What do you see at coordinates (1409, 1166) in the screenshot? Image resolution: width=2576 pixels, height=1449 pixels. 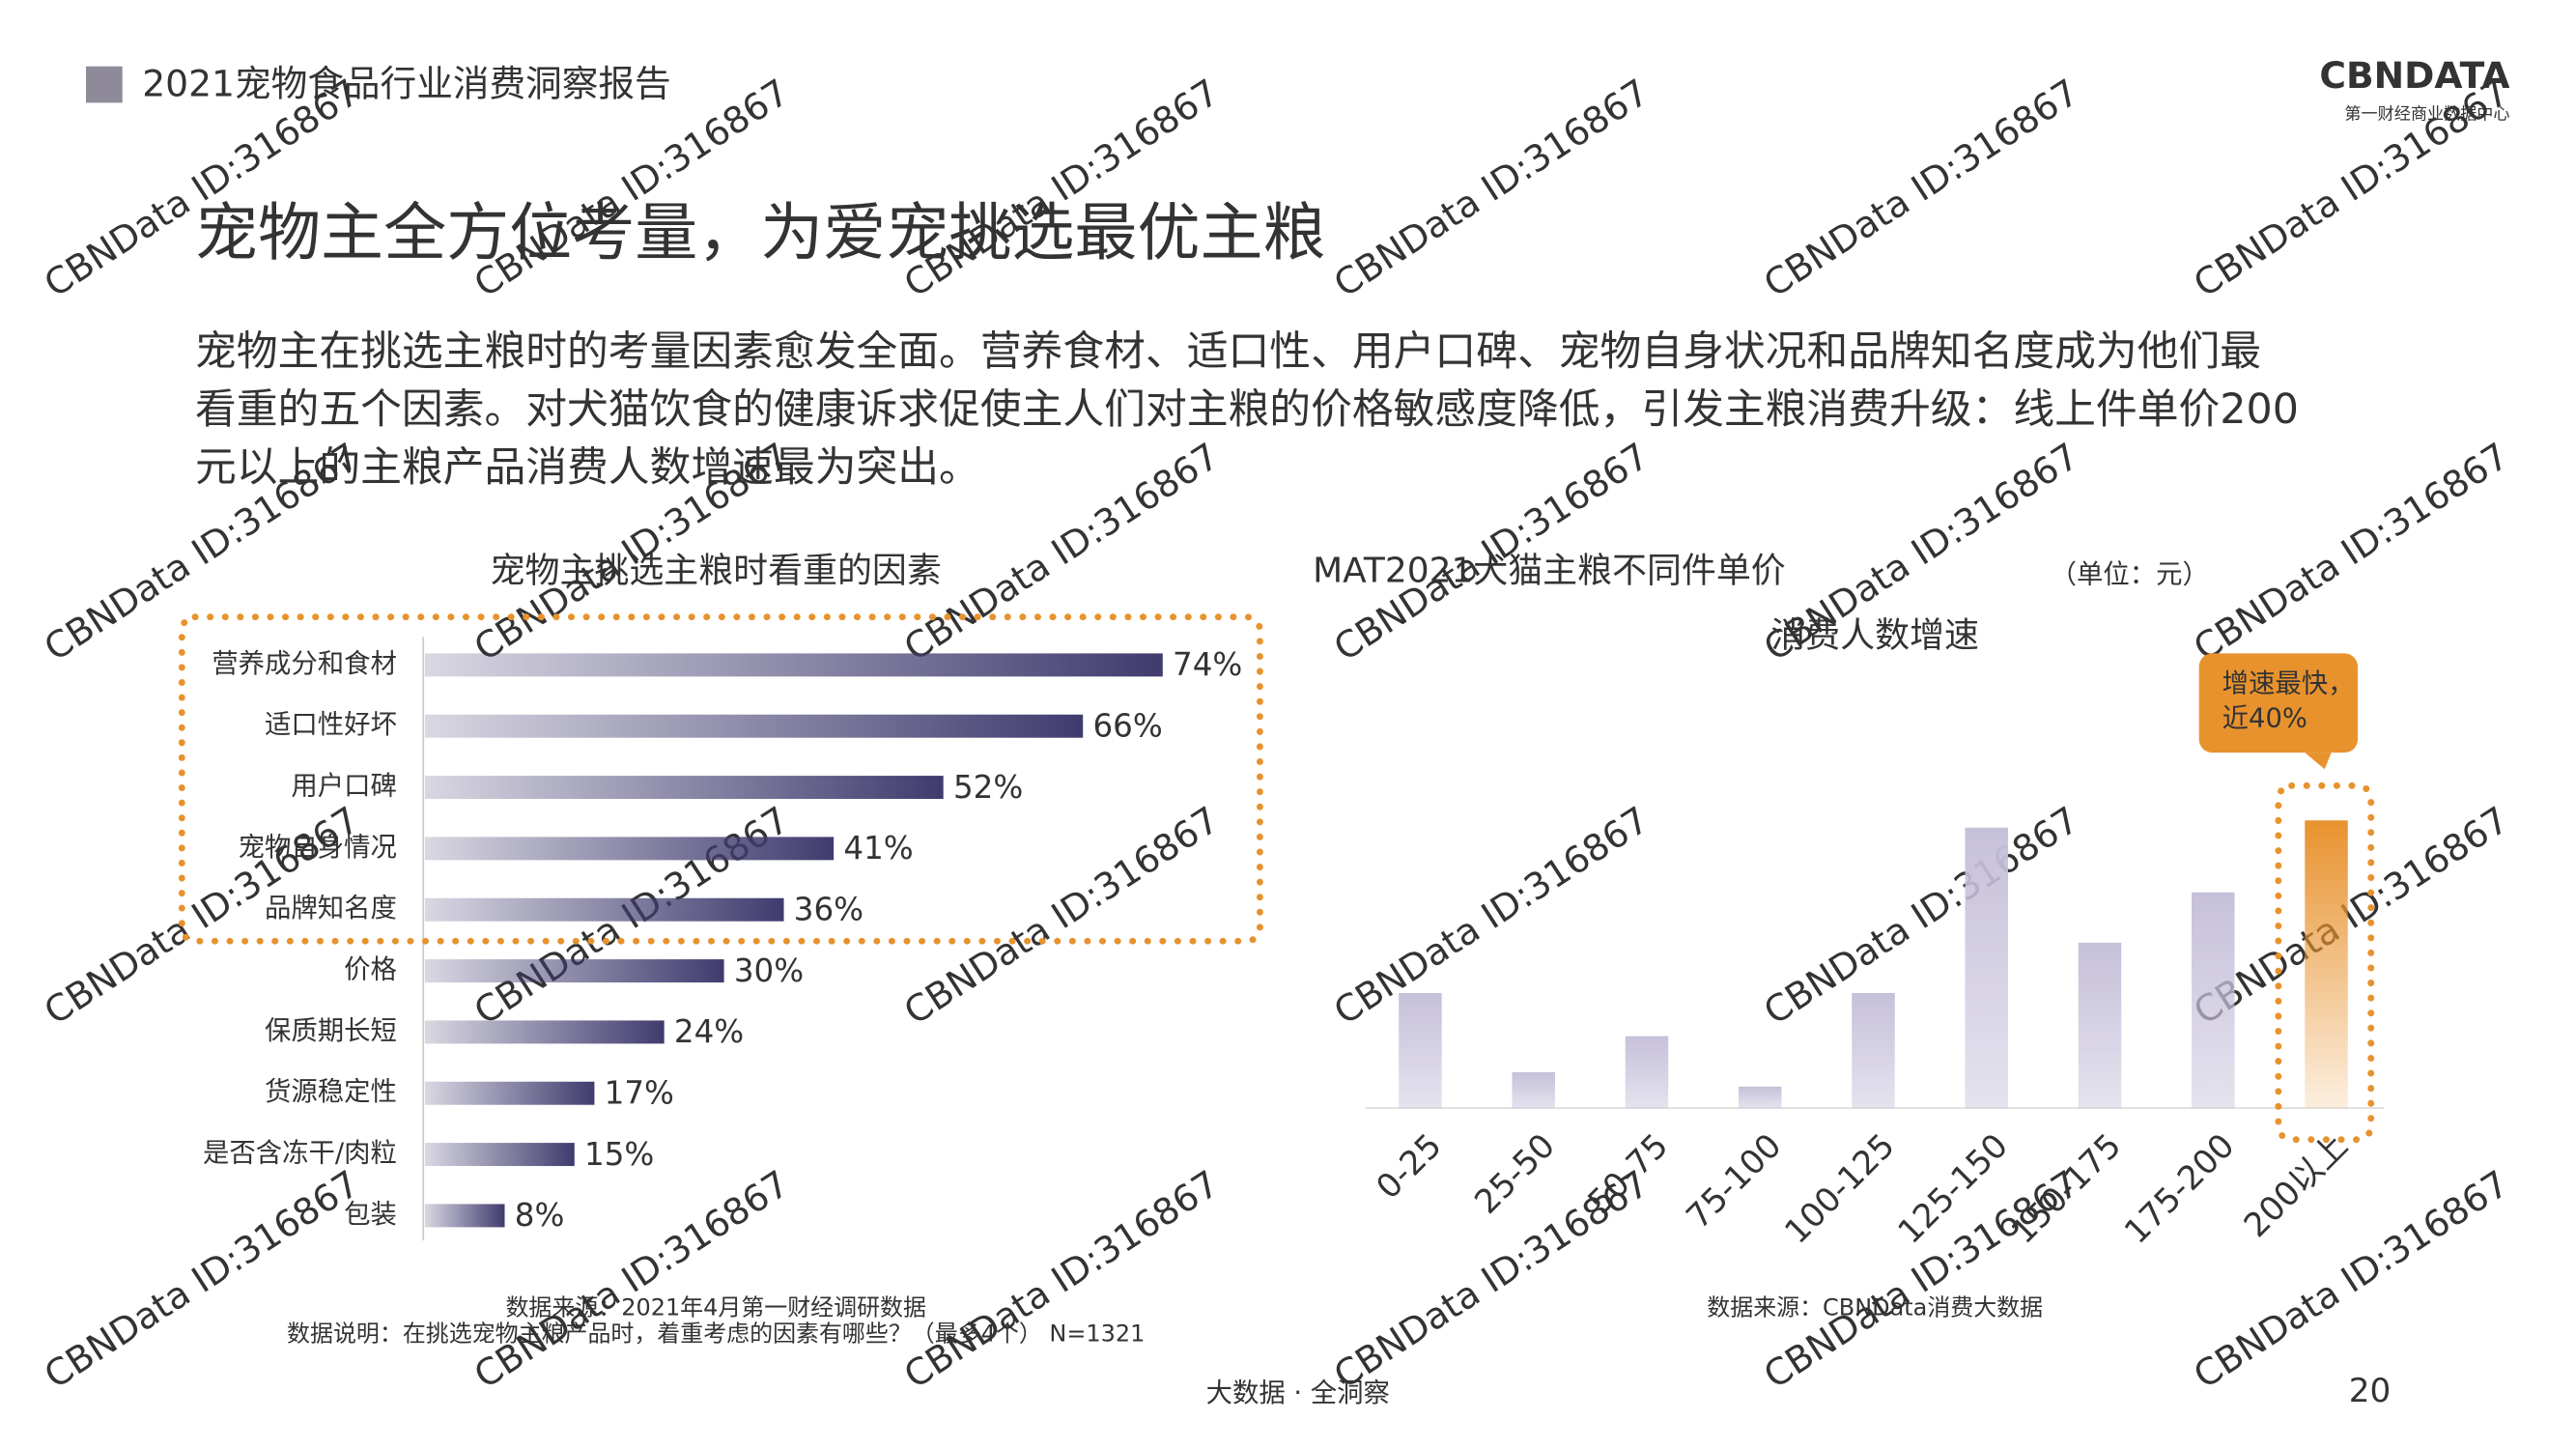 I see `x-tick-label: 0-25` at bounding box center [1409, 1166].